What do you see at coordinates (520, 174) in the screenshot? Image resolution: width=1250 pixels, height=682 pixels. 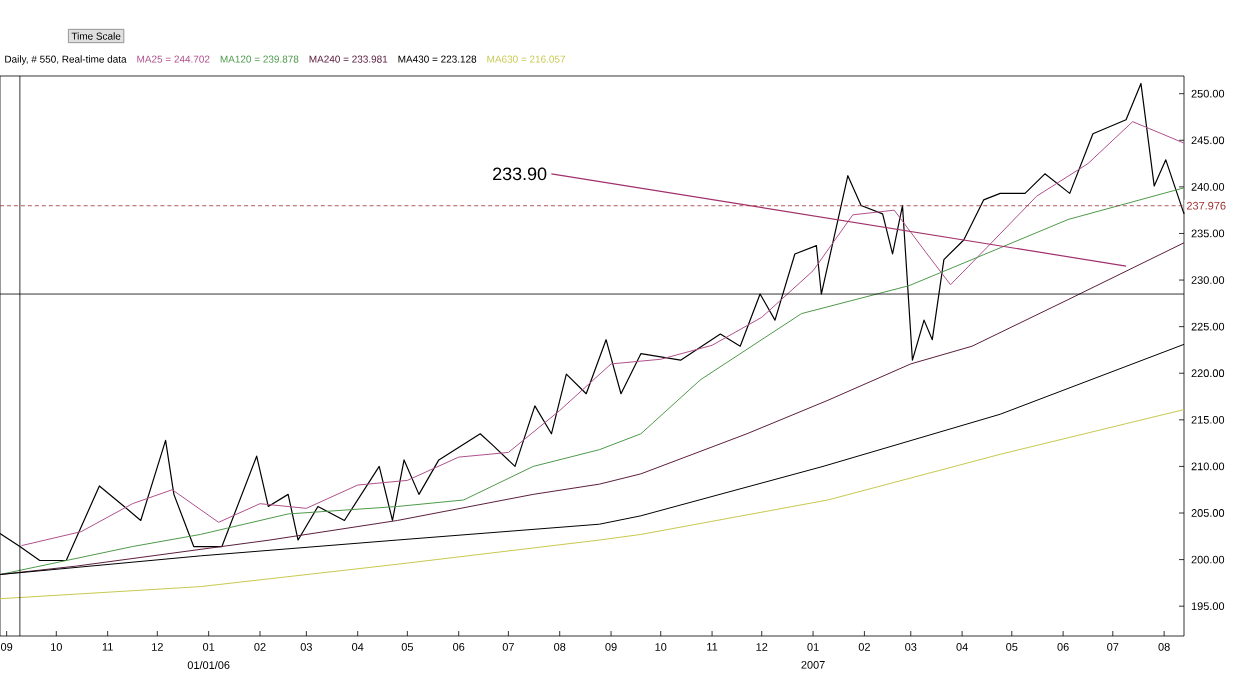 I see `annotation: 233.90` at bounding box center [520, 174].